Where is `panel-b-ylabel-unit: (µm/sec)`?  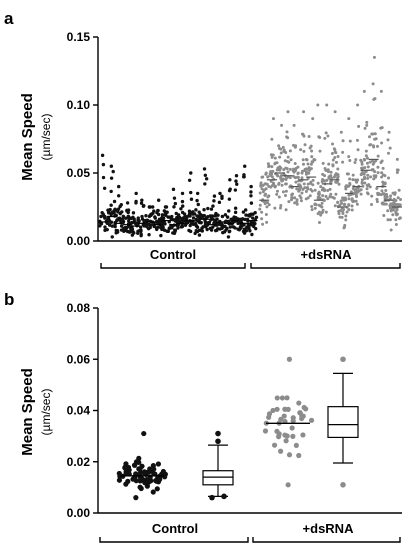
panel-b-ylabel-unit: (µm/sec) is located at coordinates (46, 412).